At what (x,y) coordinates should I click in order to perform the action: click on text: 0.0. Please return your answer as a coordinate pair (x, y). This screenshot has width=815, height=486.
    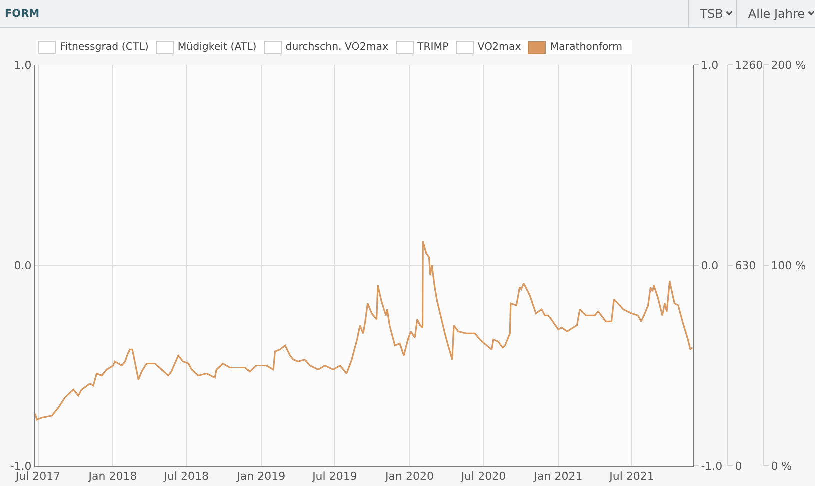
    Looking at the image, I should click on (710, 265).